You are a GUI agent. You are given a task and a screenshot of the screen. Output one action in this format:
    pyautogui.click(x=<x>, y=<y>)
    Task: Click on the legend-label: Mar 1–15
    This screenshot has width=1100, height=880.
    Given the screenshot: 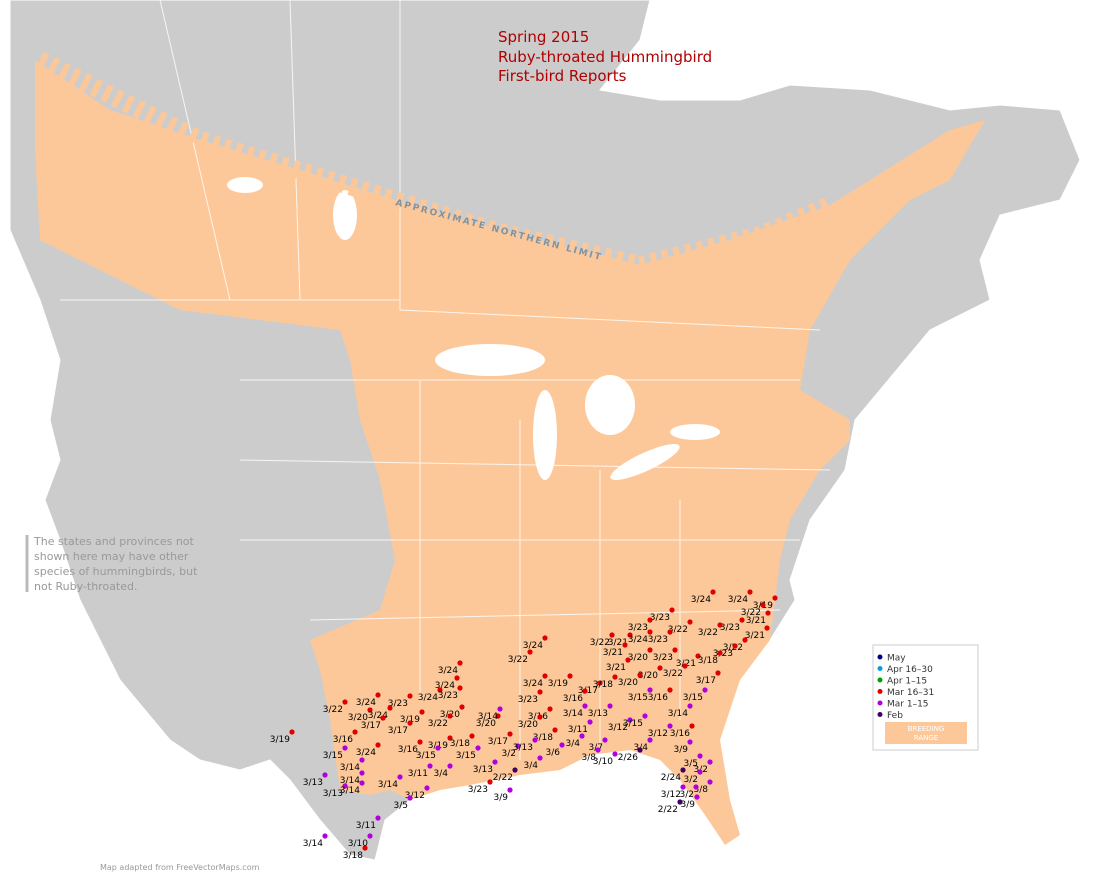 What is the action you would take?
    pyautogui.click(x=908, y=705)
    